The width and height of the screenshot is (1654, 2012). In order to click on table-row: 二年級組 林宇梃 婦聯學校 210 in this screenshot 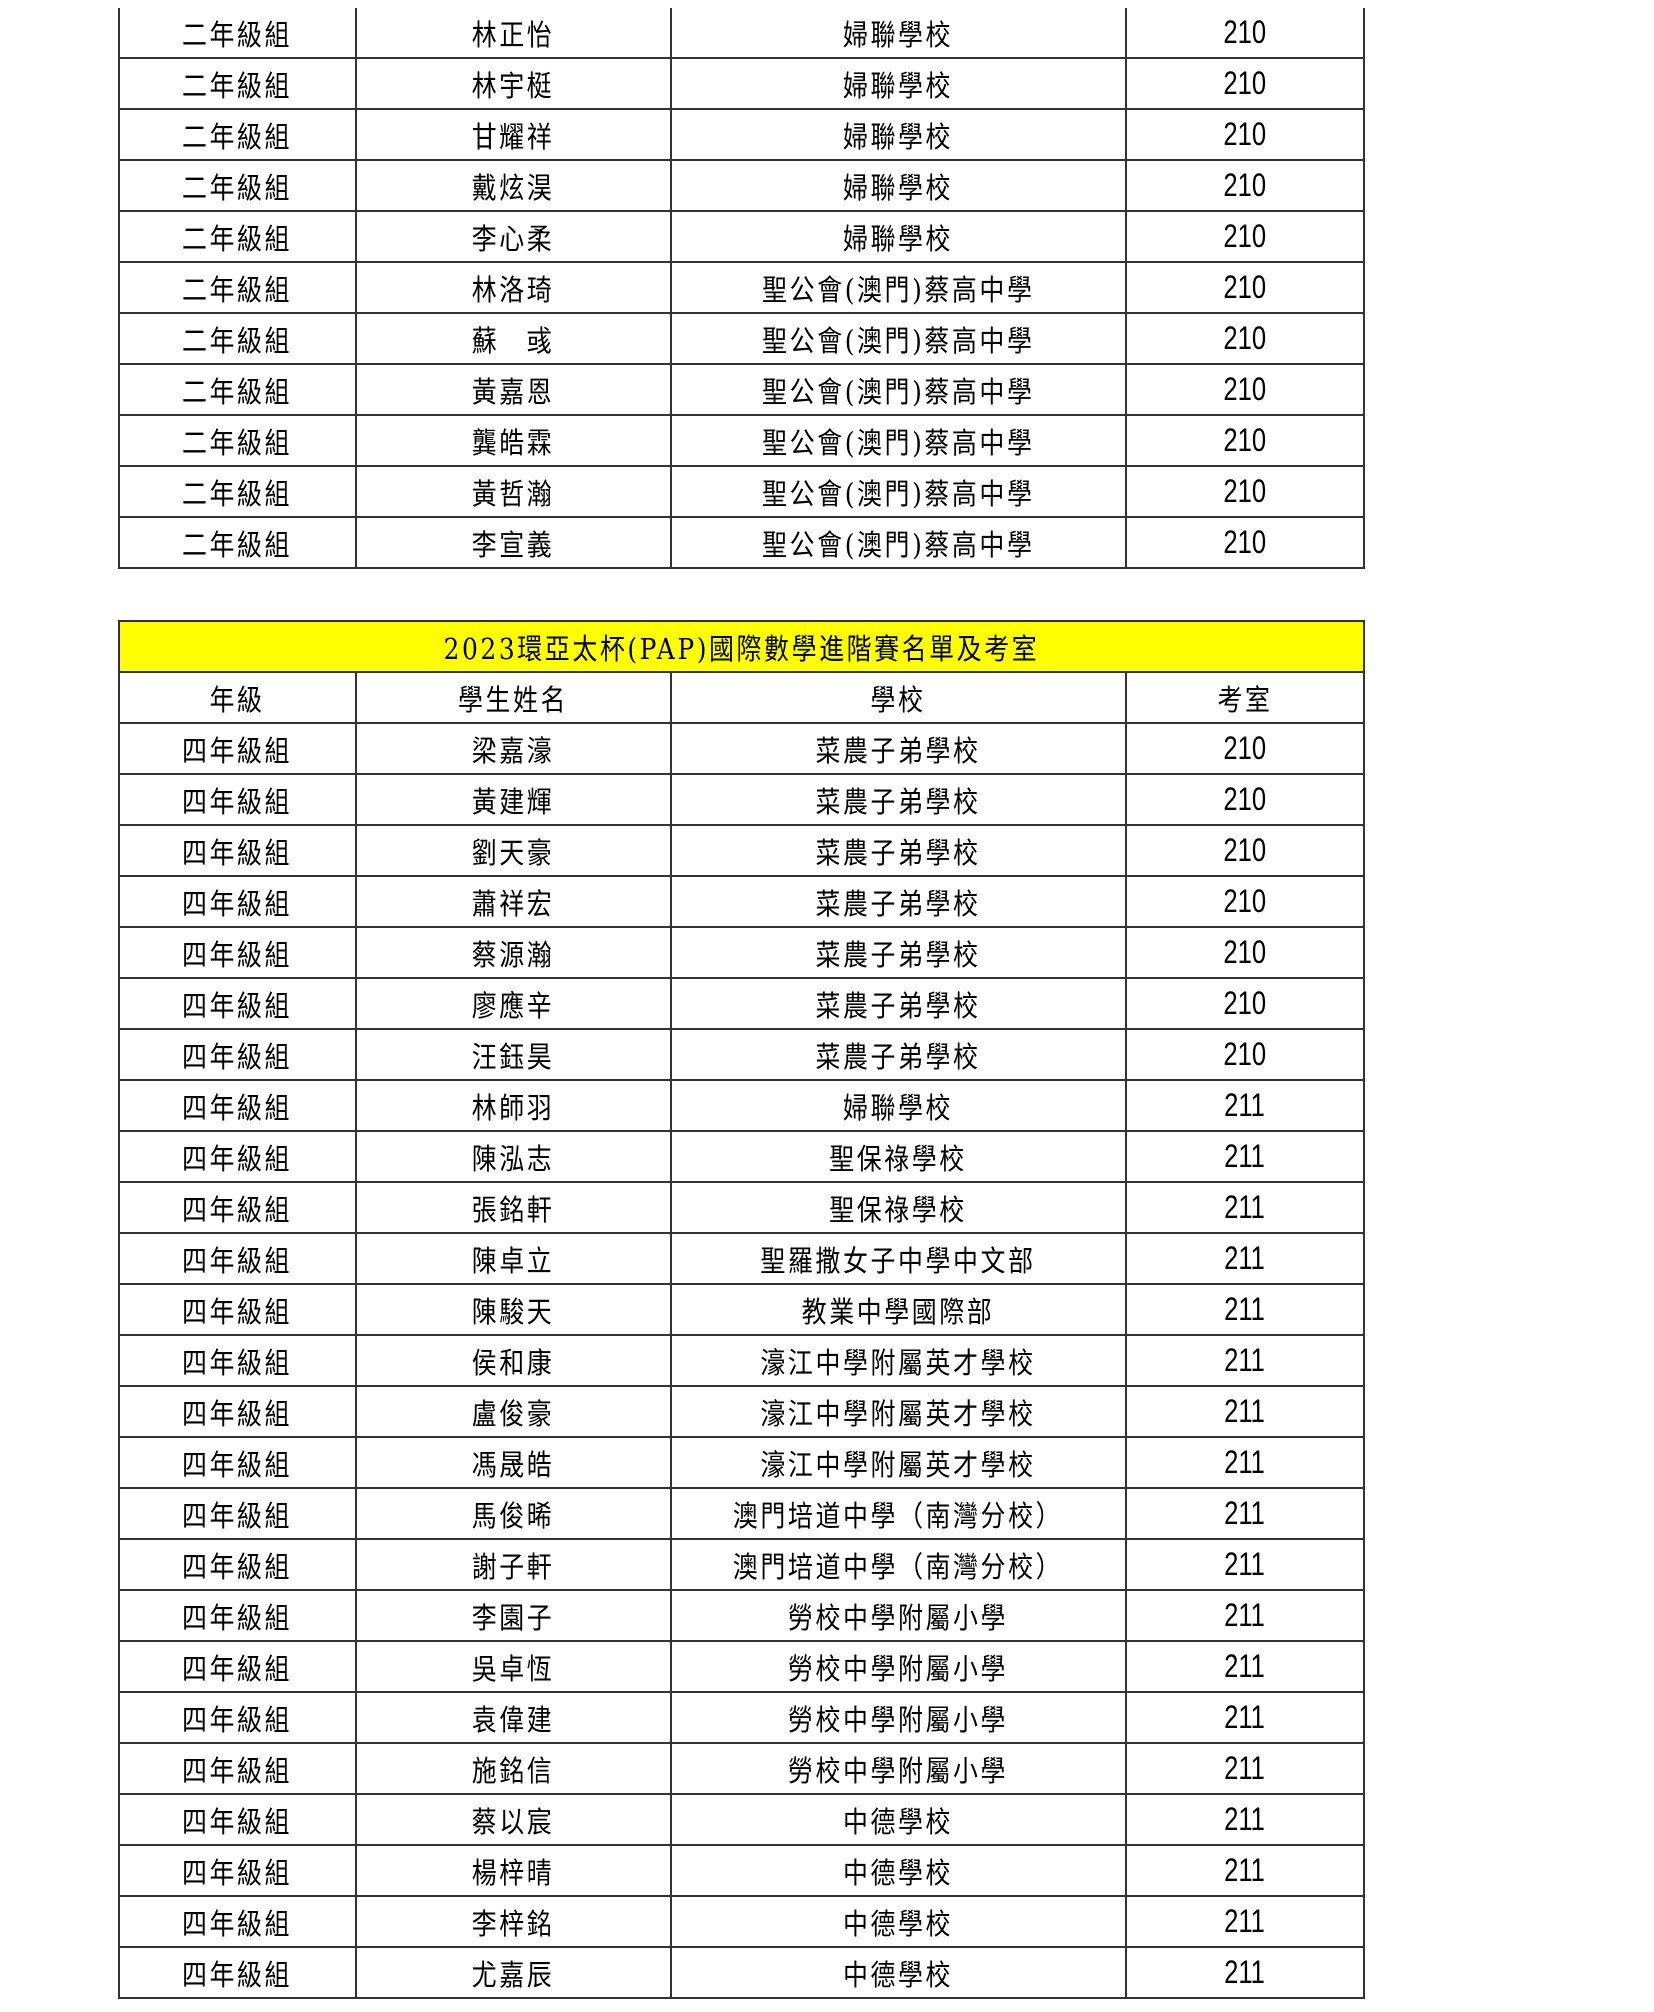, I will do `click(741, 83)`.